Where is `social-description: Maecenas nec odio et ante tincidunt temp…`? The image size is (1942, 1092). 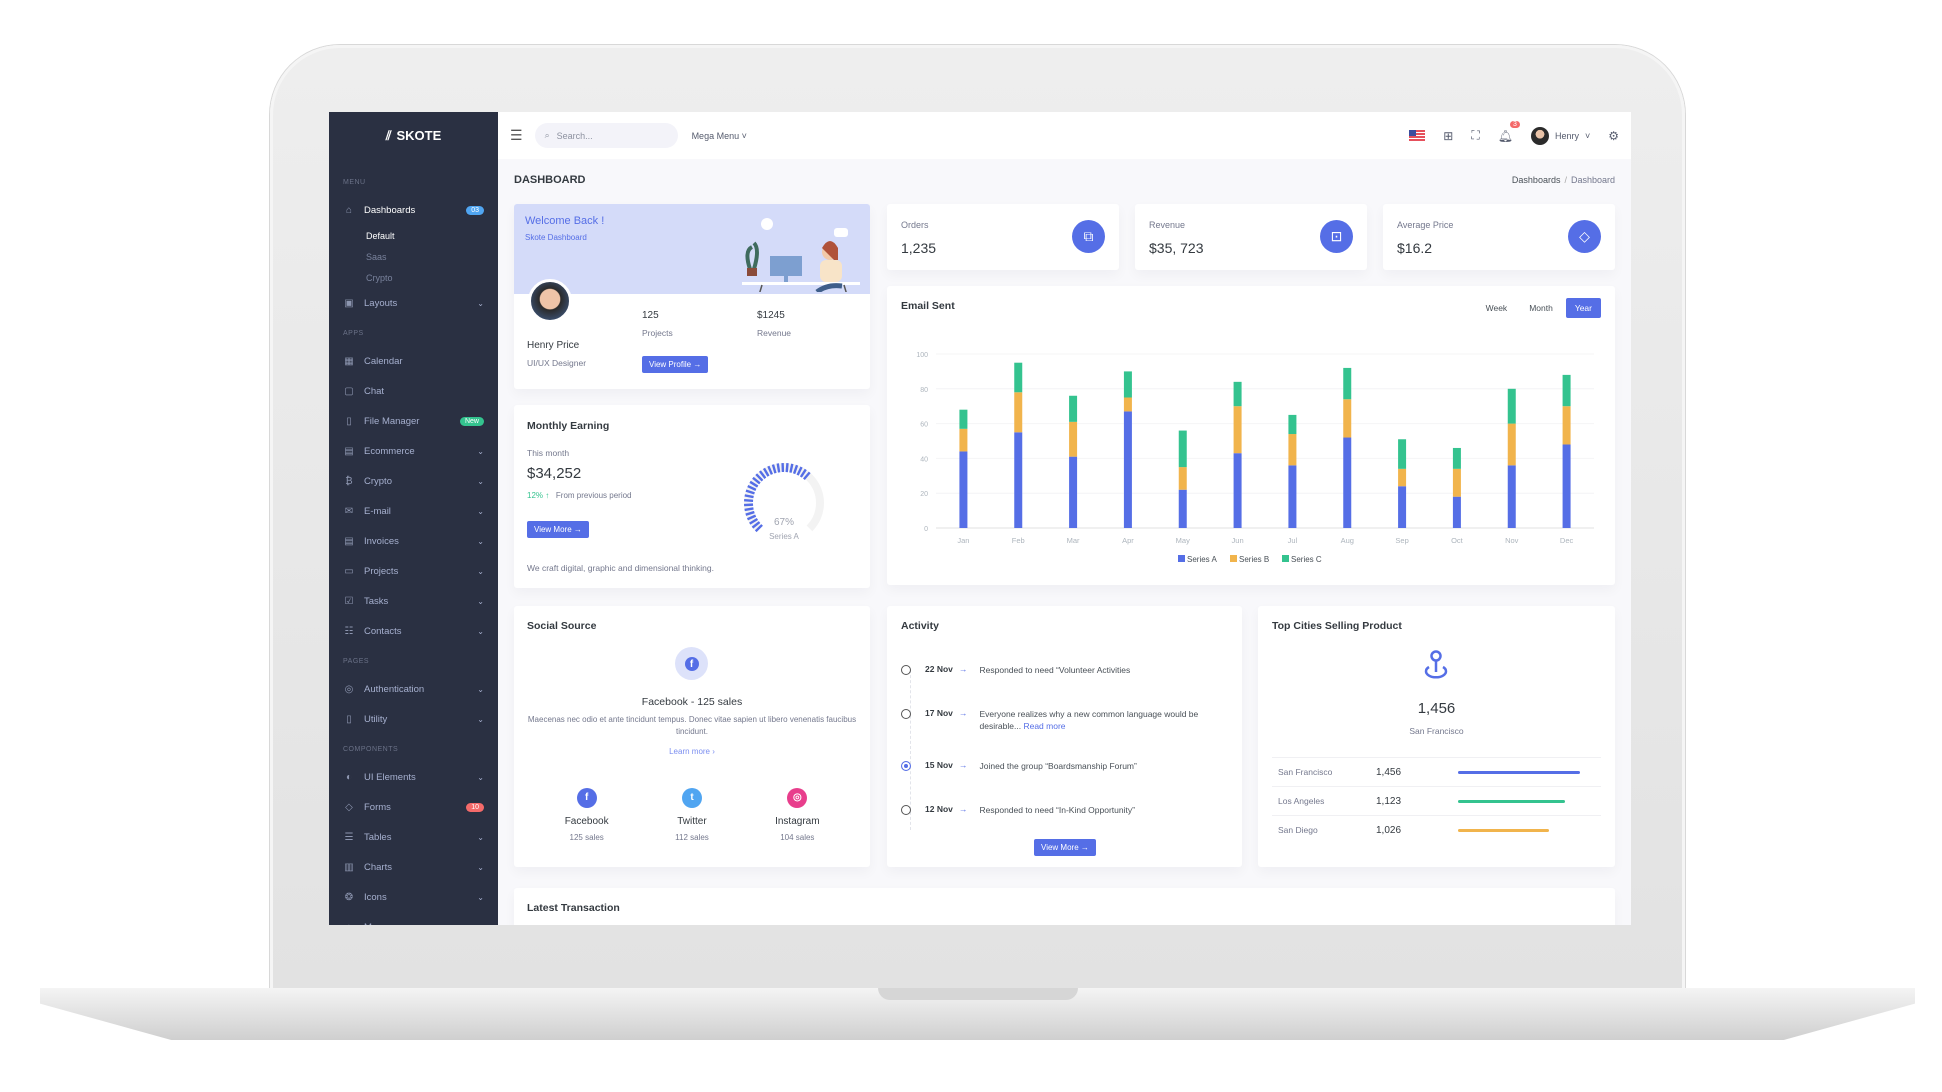
social-description: Maecenas nec odio et ante tincidunt temp… is located at coordinates (692, 725).